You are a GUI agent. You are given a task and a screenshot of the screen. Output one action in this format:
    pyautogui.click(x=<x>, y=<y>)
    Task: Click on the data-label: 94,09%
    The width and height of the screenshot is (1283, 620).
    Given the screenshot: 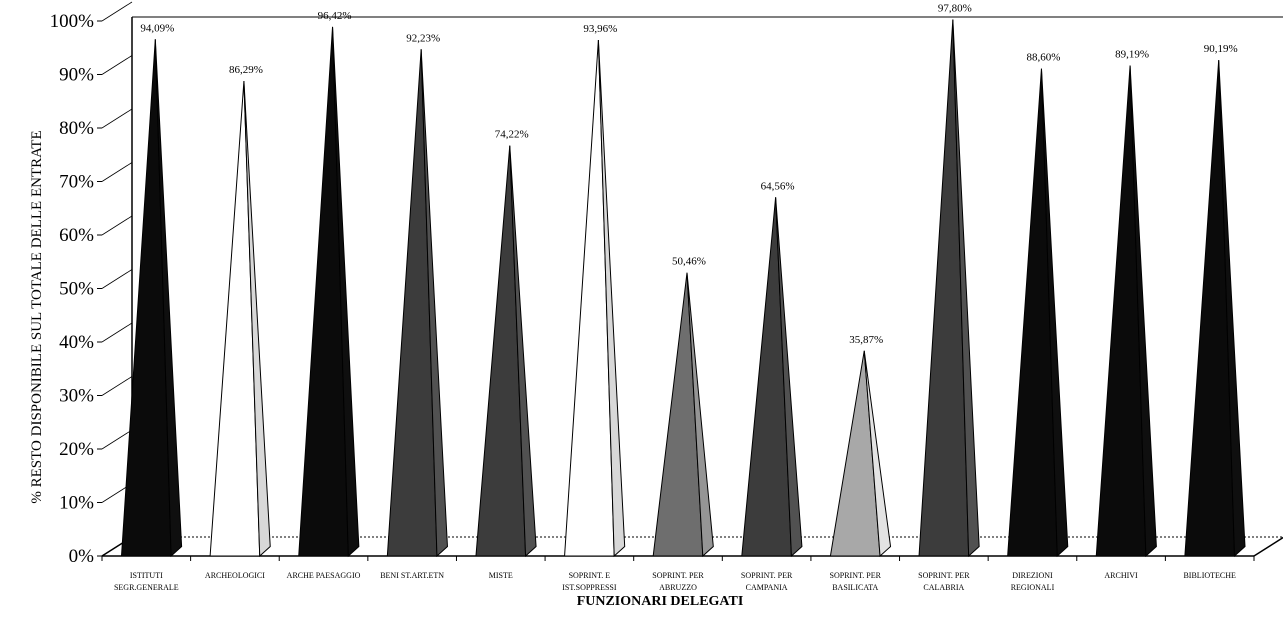 What is the action you would take?
    pyautogui.click(x=157, y=28)
    